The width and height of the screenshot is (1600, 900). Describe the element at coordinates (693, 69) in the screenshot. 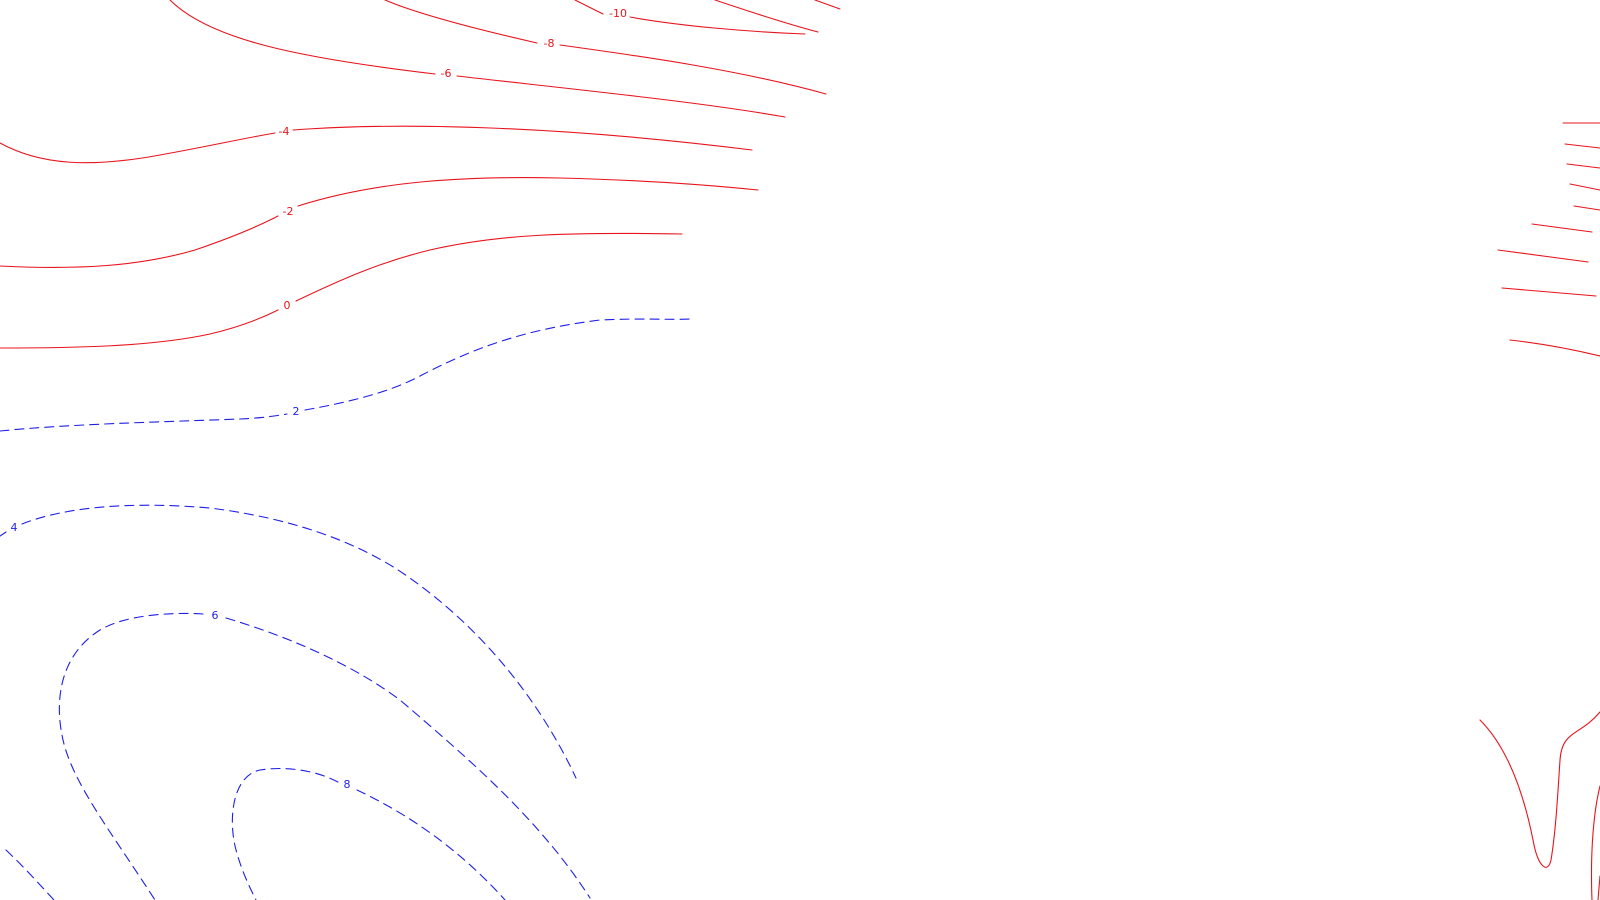

I see `contour-line-minus-8-segment` at that location.